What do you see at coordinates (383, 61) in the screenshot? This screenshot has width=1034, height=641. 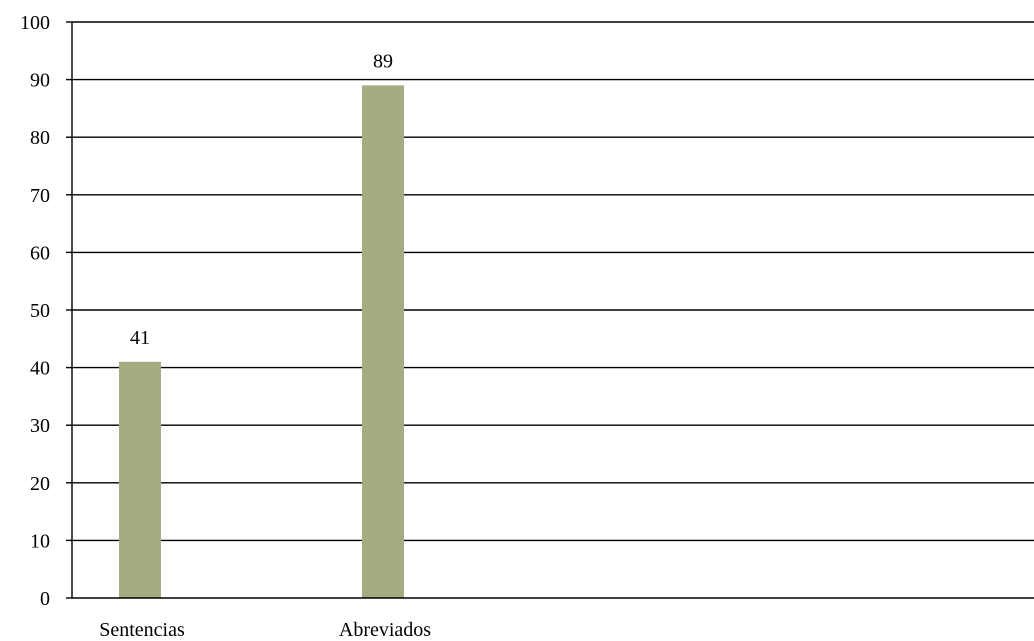 I see `data-label-abreviados: 89` at bounding box center [383, 61].